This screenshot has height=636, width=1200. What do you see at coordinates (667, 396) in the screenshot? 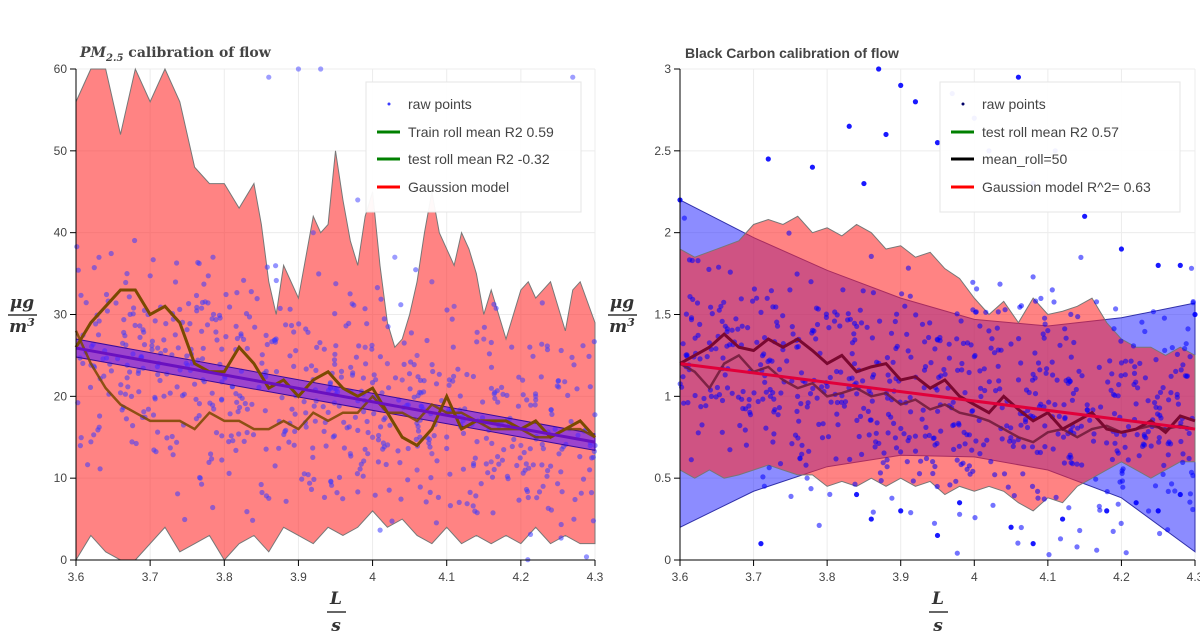
I see `bc-y-tick-label: 1` at bounding box center [667, 396].